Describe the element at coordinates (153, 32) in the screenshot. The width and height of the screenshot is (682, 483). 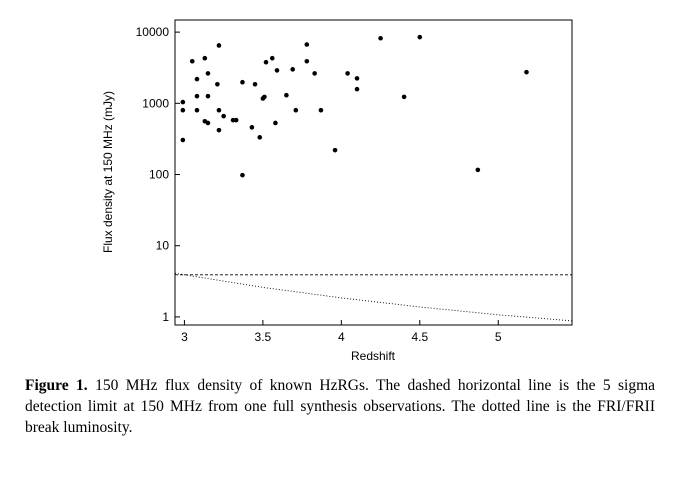
I see `y-tick-label: 10000` at that location.